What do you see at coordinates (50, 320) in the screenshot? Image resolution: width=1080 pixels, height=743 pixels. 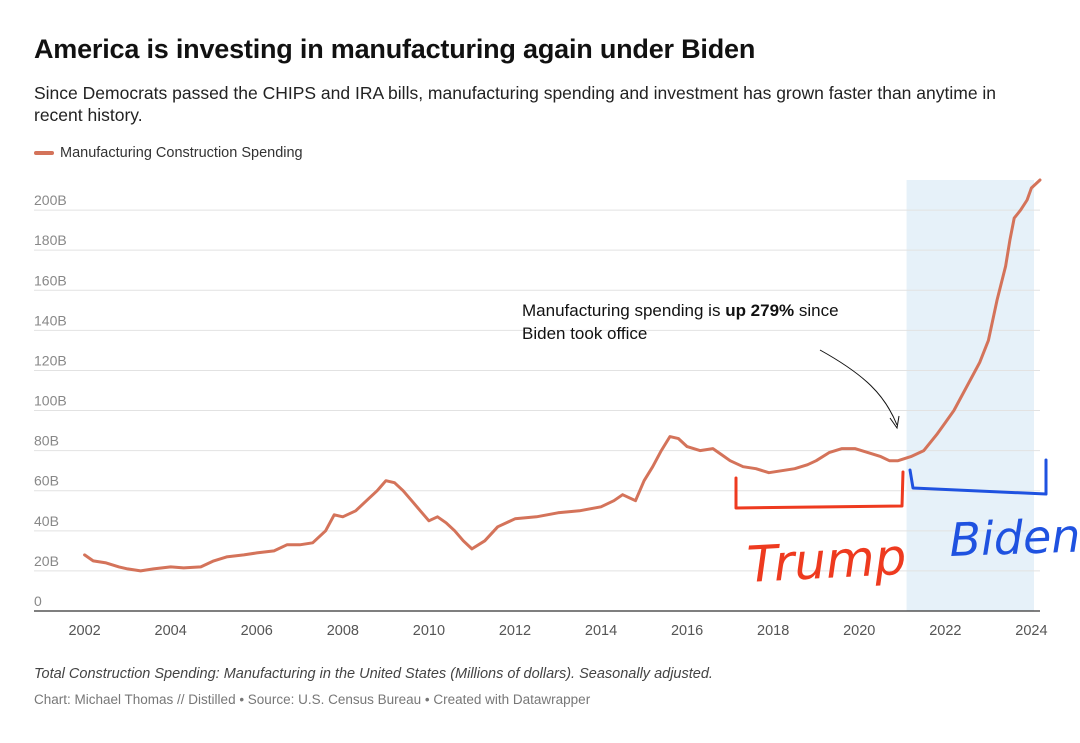 I see `y-tick-label: 140B` at bounding box center [50, 320].